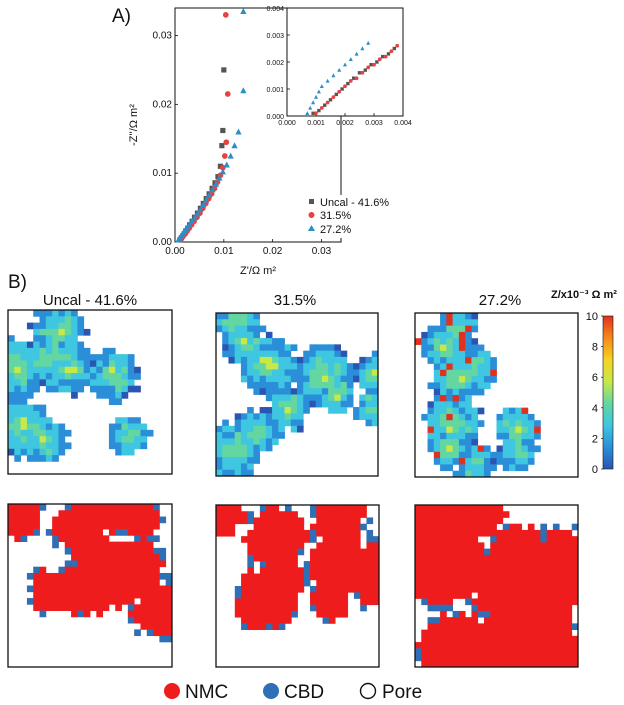 The width and height of the screenshot is (624, 705). Describe the element at coordinates (595, 439) in the screenshot. I see `colorbar-tick-label: 2` at that location.